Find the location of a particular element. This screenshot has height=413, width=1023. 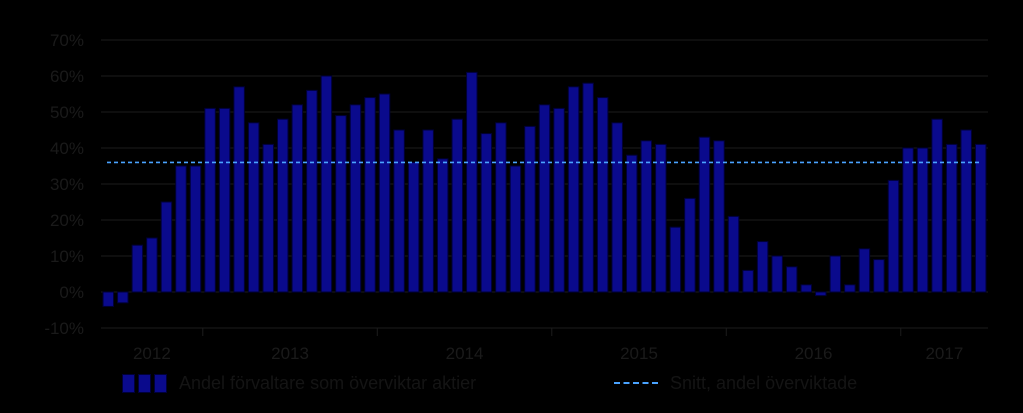

y-tick-label: 10% is located at coordinates (67, 256).